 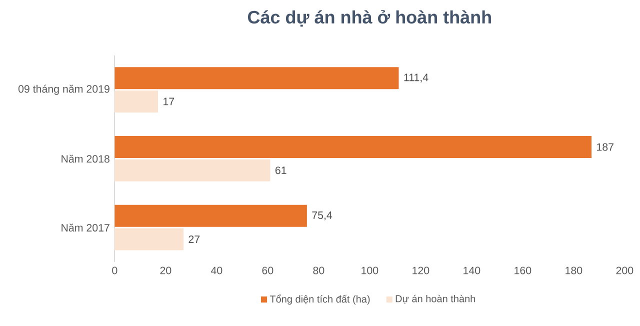 I want to click on x-tick-label: 80, so click(x=318, y=270).